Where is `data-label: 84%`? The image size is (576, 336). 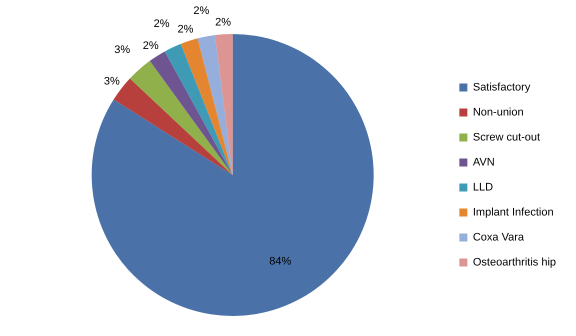 data-label: 84% is located at coordinates (280, 262).